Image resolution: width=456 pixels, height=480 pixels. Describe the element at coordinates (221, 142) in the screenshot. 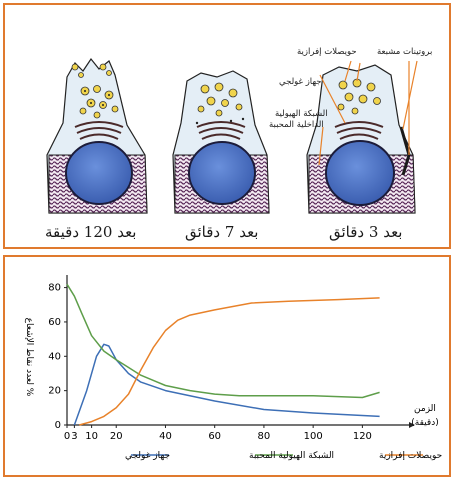

I see `cell-7-min` at that location.